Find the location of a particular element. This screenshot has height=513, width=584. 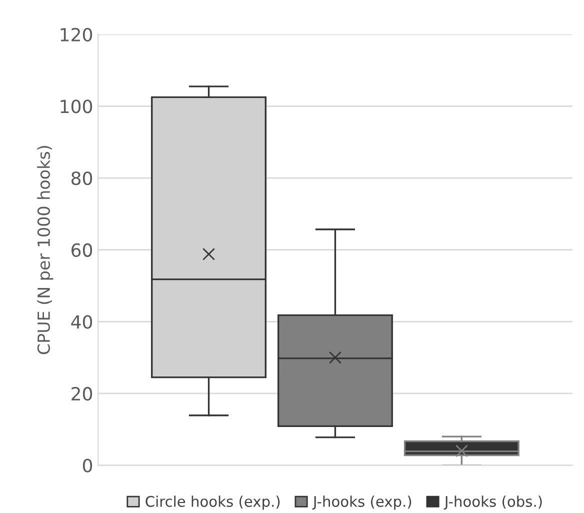

y-tick-label: 40 is located at coordinates (81, 322).